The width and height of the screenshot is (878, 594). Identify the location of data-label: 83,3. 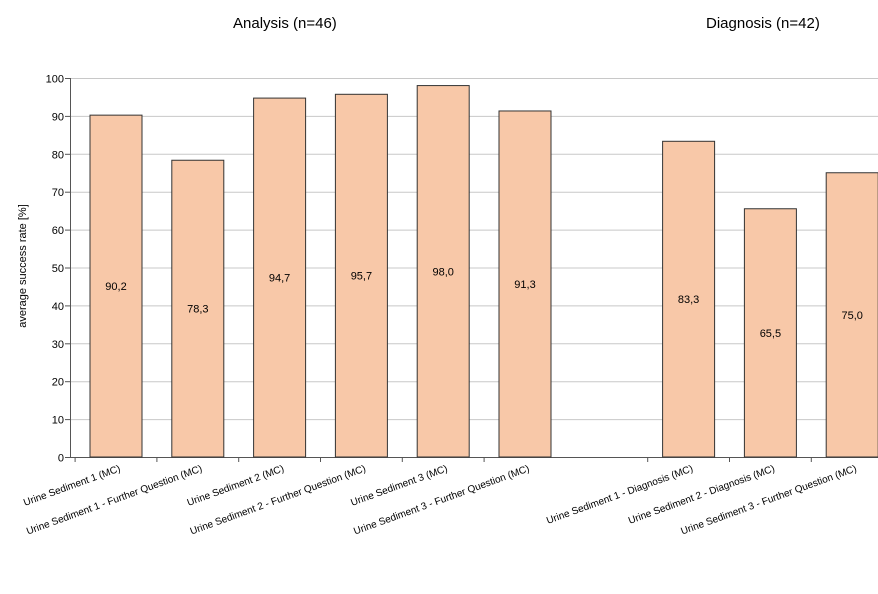
(688, 300).